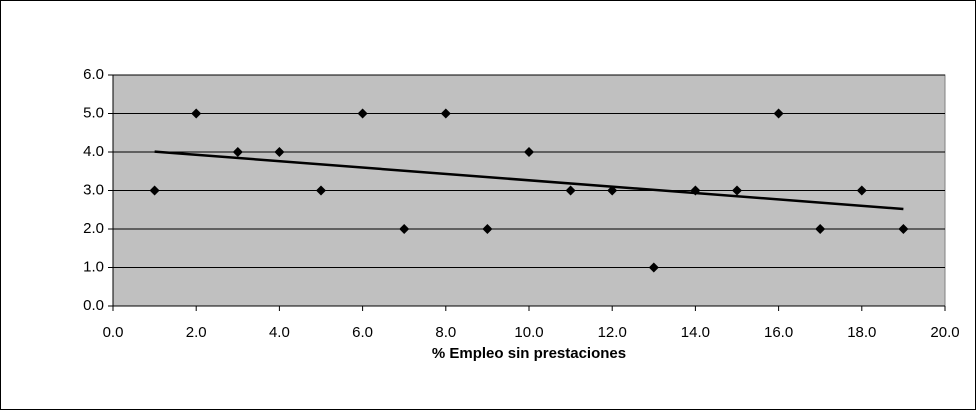 The height and width of the screenshot is (410, 976). I want to click on x-tick-label: 16.0, so click(778, 332).